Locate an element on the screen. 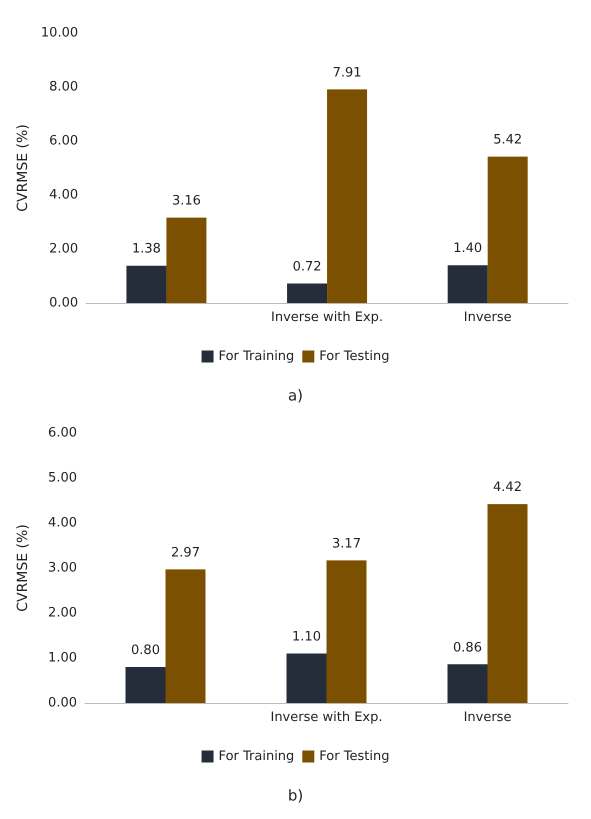 The image size is (591, 819). data-label: 1.10 is located at coordinates (306, 637).